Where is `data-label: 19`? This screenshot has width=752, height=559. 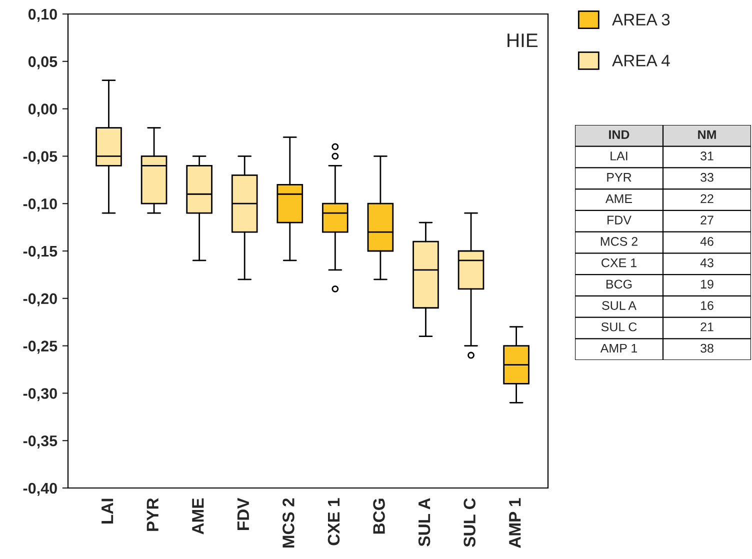 data-label: 19 is located at coordinates (707, 284).